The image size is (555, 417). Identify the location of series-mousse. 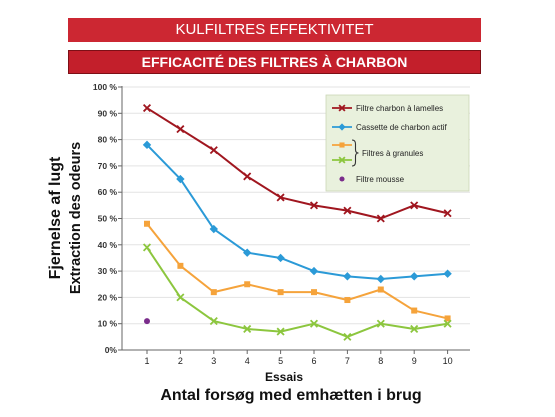
(147, 321).